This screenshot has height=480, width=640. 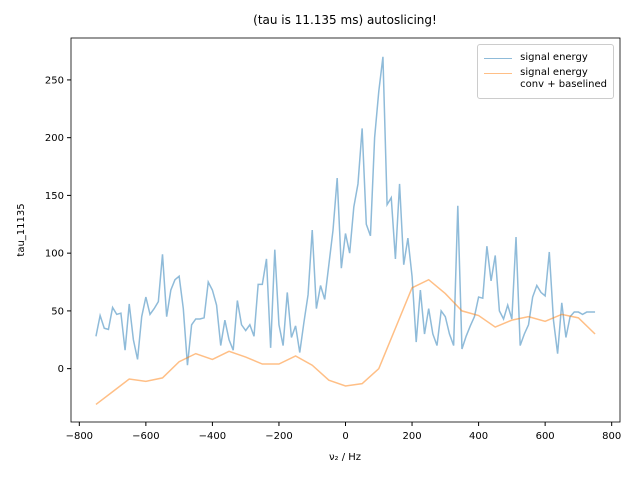 I want to click on y-tick-label: 50, so click(x=57, y=311).